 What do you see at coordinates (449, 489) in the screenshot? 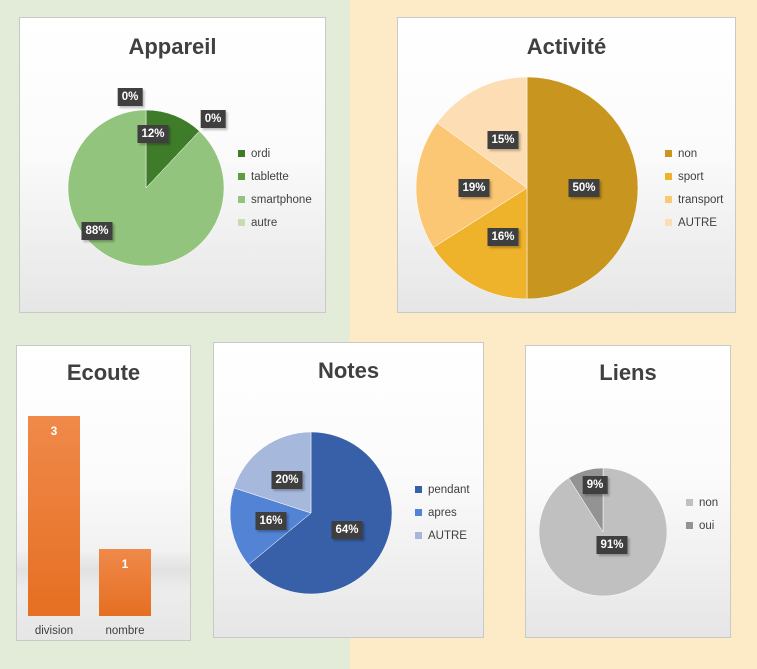
I see `legend-label: pendant` at bounding box center [449, 489].